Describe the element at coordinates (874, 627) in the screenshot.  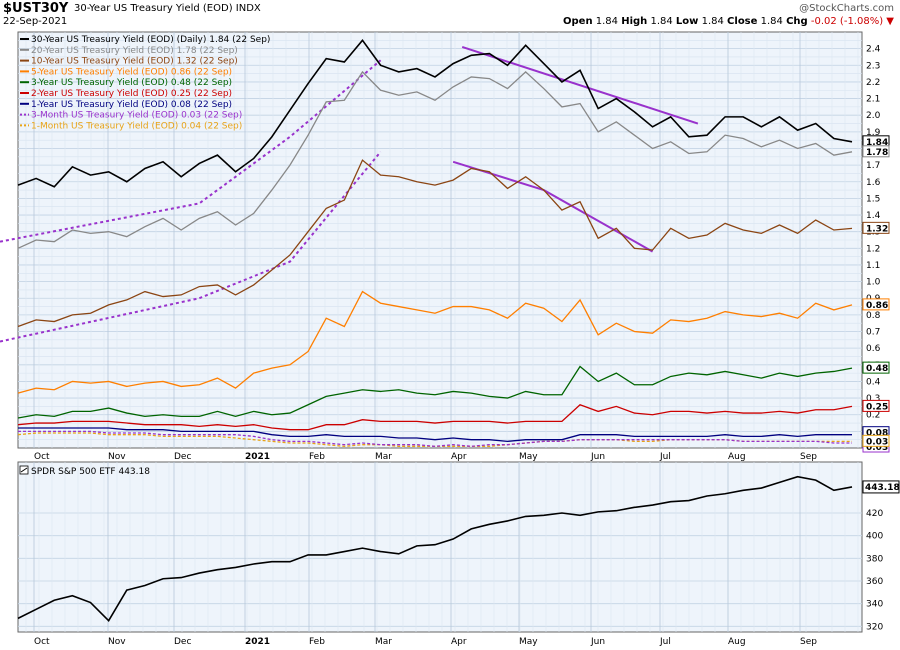
I see `y-tick-label: 320` at that location.